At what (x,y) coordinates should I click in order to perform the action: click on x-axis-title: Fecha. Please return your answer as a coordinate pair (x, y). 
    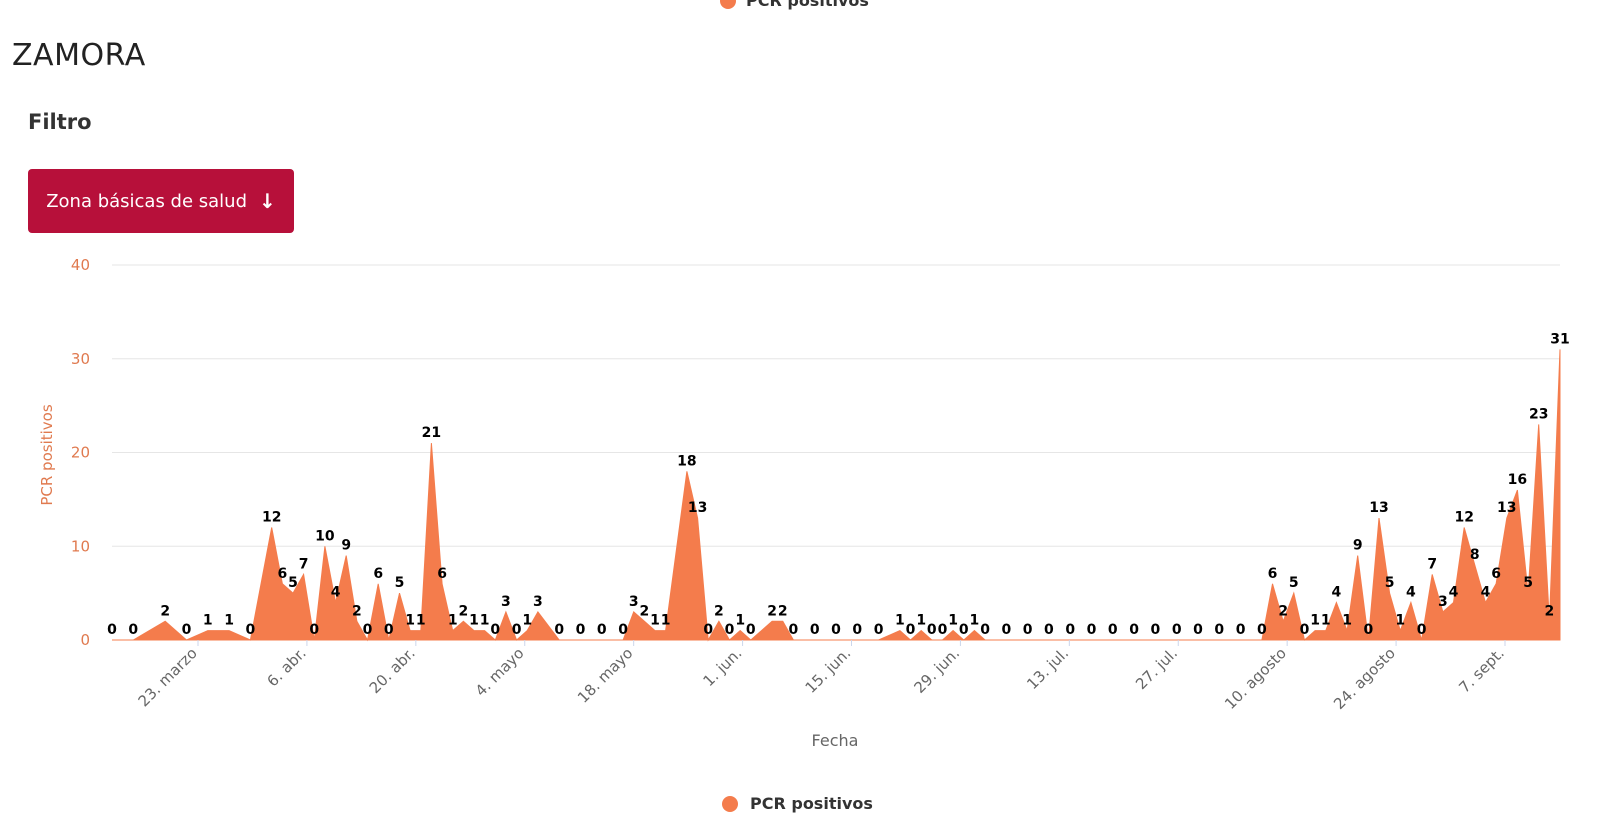
    Looking at the image, I should click on (835, 740).